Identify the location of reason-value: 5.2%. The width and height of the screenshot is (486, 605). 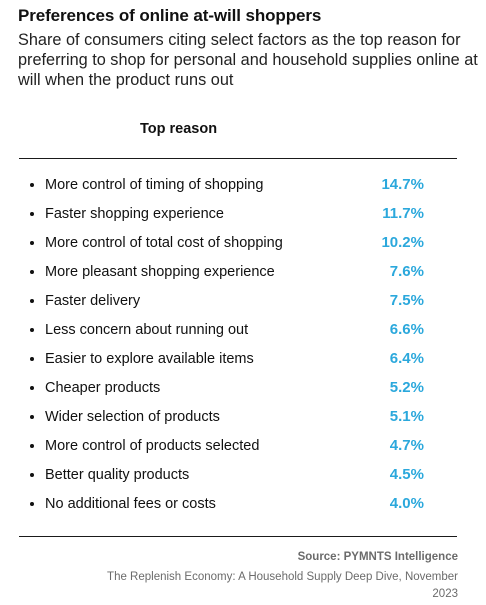
(406, 387).